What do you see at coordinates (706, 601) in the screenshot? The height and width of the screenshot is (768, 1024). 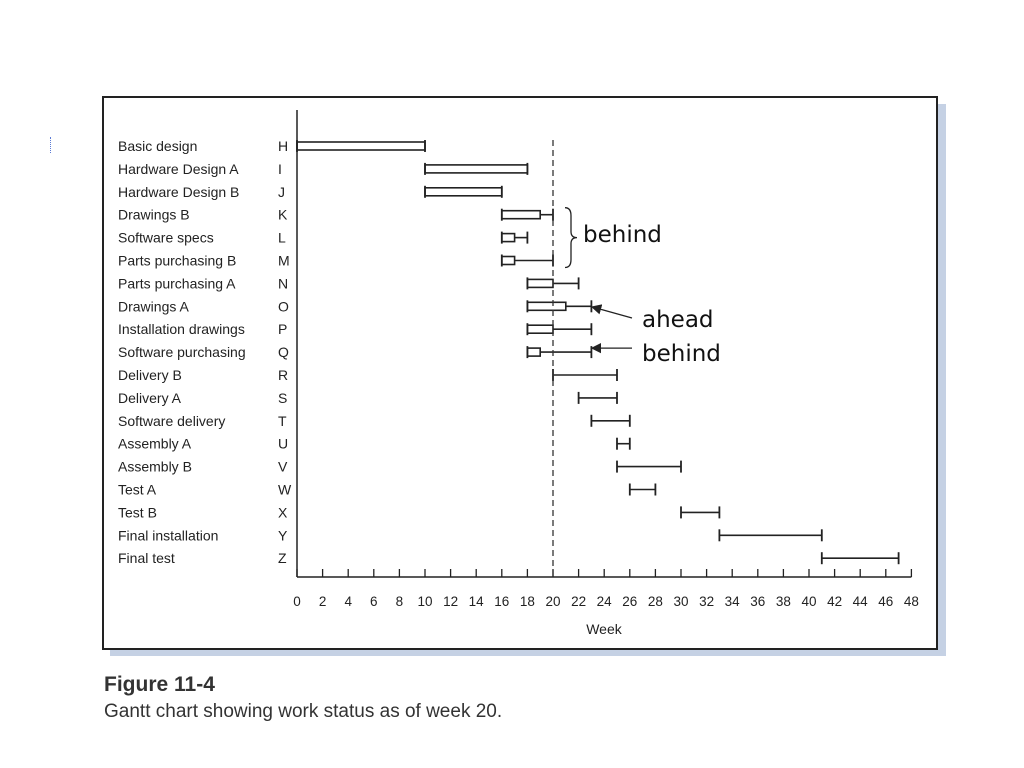 I see `x-tick-label: 32` at bounding box center [706, 601].